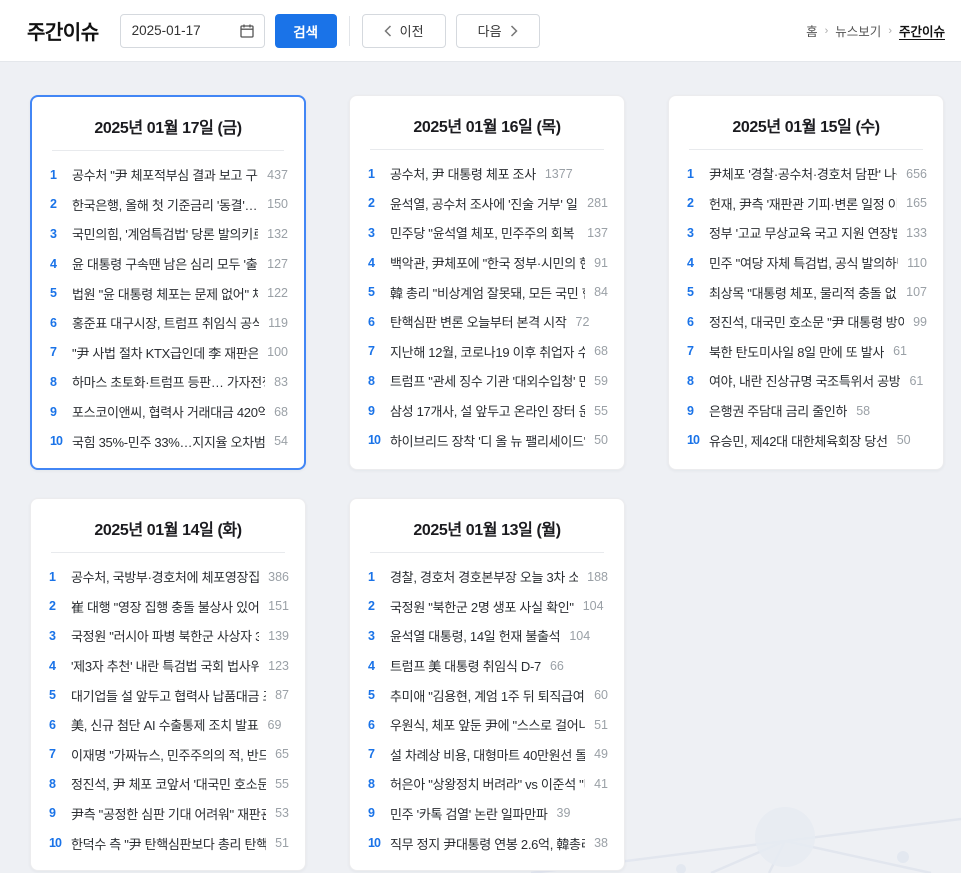  Describe the element at coordinates (497, 30) in the screenshot. I see `next-button: 다음` at that location.